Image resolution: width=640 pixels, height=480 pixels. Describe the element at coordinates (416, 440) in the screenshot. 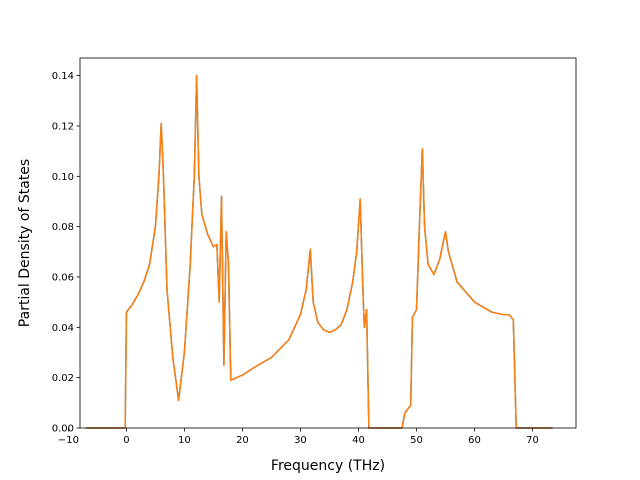

I see `x-tick-label: 50` at that location.